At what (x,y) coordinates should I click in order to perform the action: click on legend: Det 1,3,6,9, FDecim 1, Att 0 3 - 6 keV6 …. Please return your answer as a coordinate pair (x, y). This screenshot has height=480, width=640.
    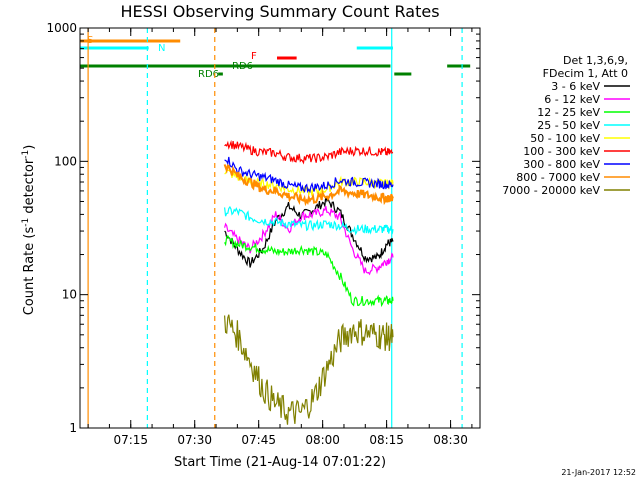
    Looking at the image, I should click on (566, 125).